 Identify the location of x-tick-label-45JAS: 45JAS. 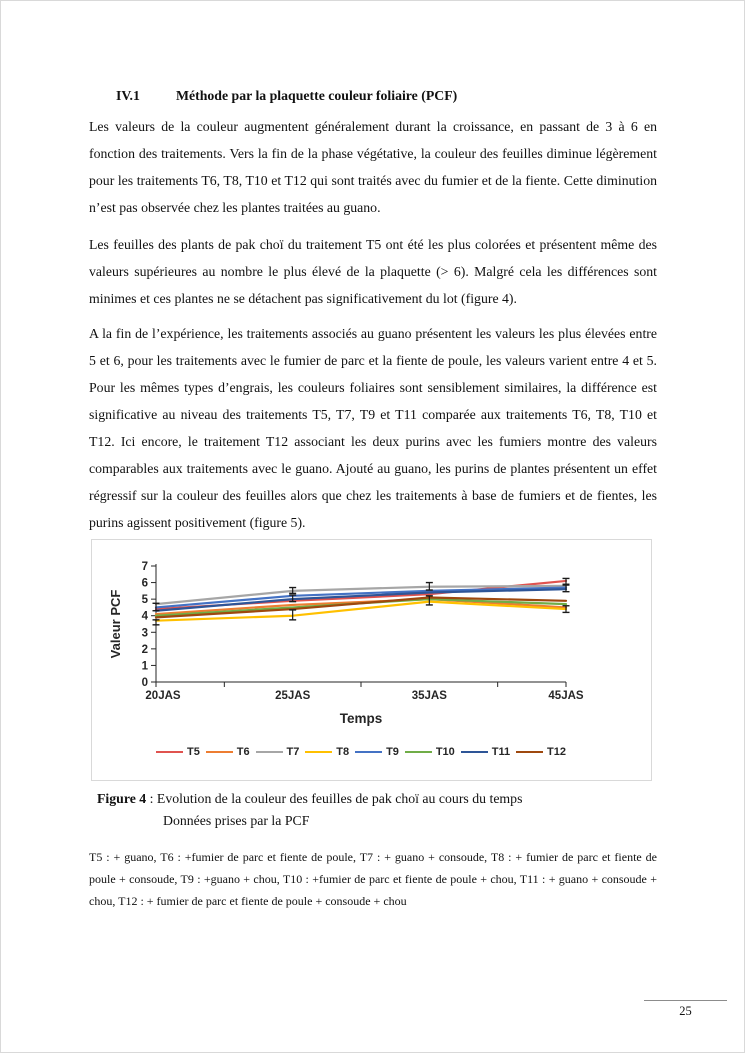
(565, 696).